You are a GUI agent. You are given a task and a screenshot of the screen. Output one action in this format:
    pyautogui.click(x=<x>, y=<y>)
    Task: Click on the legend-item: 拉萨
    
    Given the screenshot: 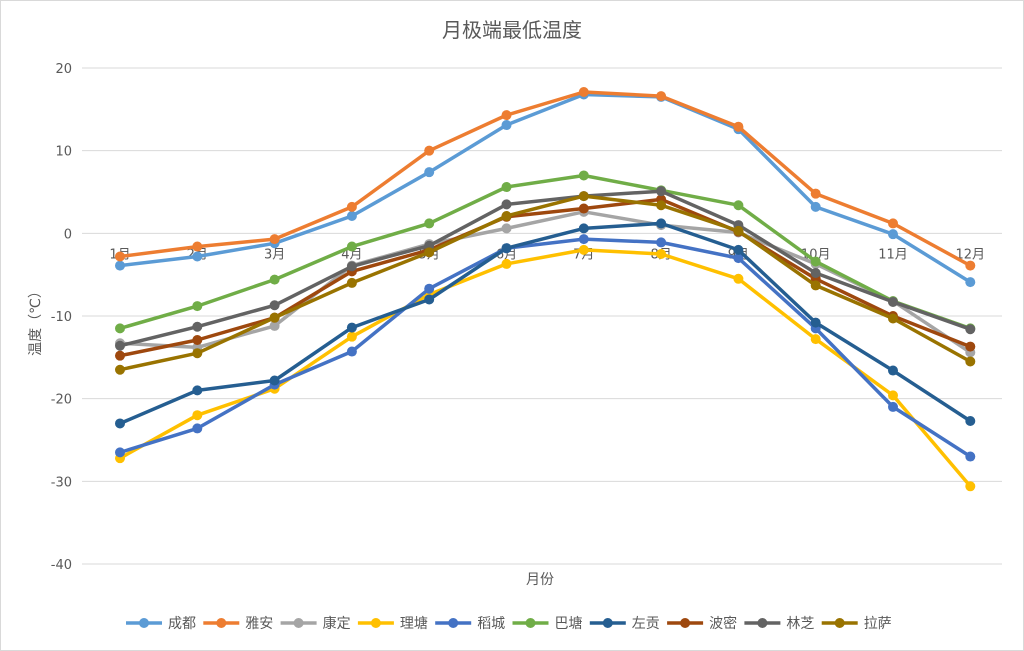 What is the action you would take?
    pyautogui.click(x=856, y=624)
    